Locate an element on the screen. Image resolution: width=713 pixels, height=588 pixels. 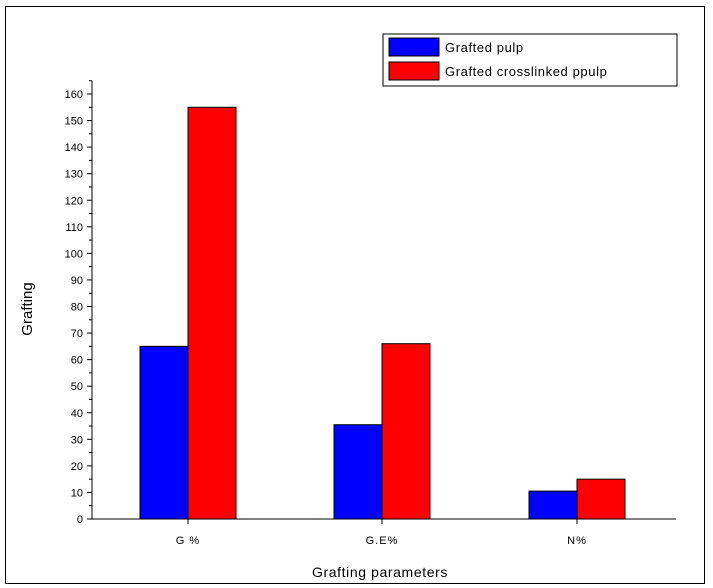
y-tick-label: 160 is located at coordinates (74, 95).